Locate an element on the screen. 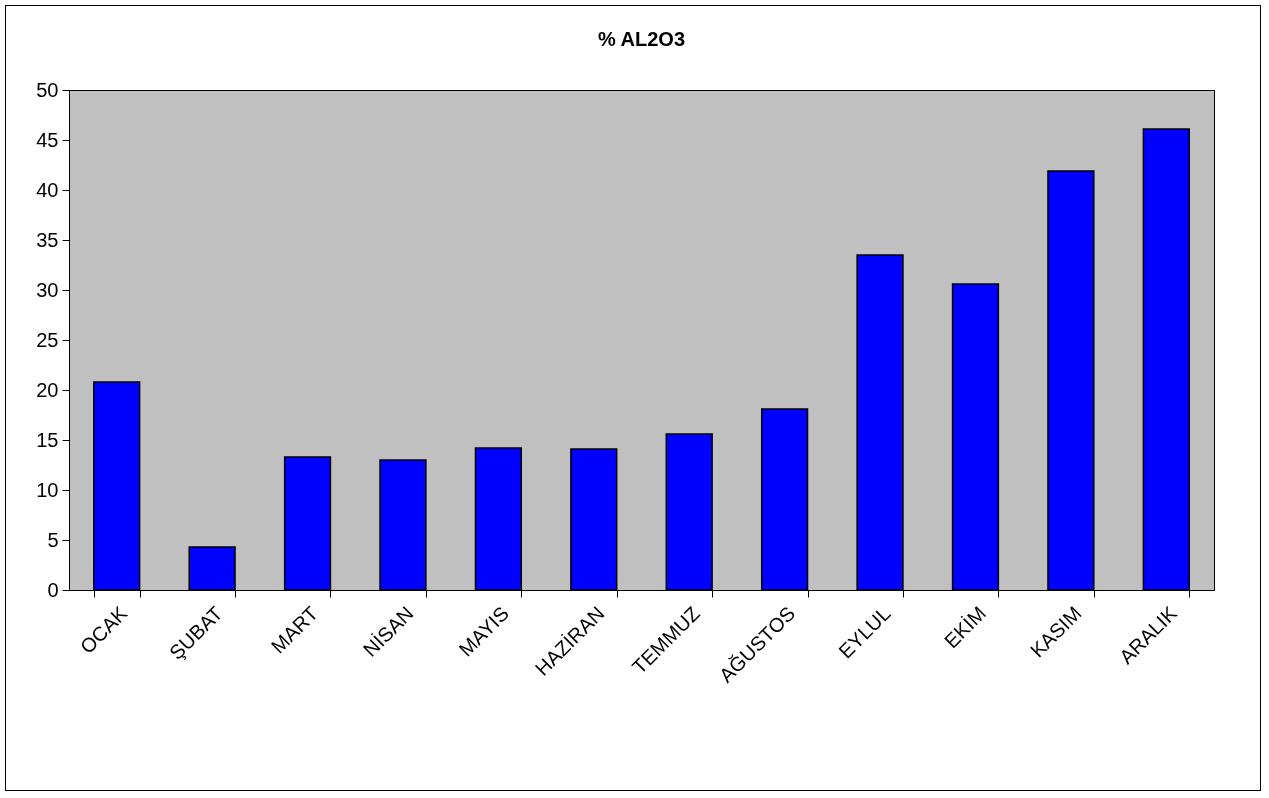  y-tick-label: 15 is located at coordinates (47, 439).